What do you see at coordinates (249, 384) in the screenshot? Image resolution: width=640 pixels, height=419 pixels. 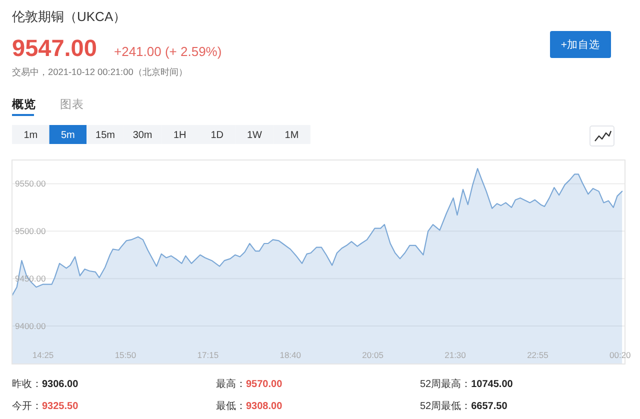 I see `text: 最高：9570.00` at bounding box center [249, 384].